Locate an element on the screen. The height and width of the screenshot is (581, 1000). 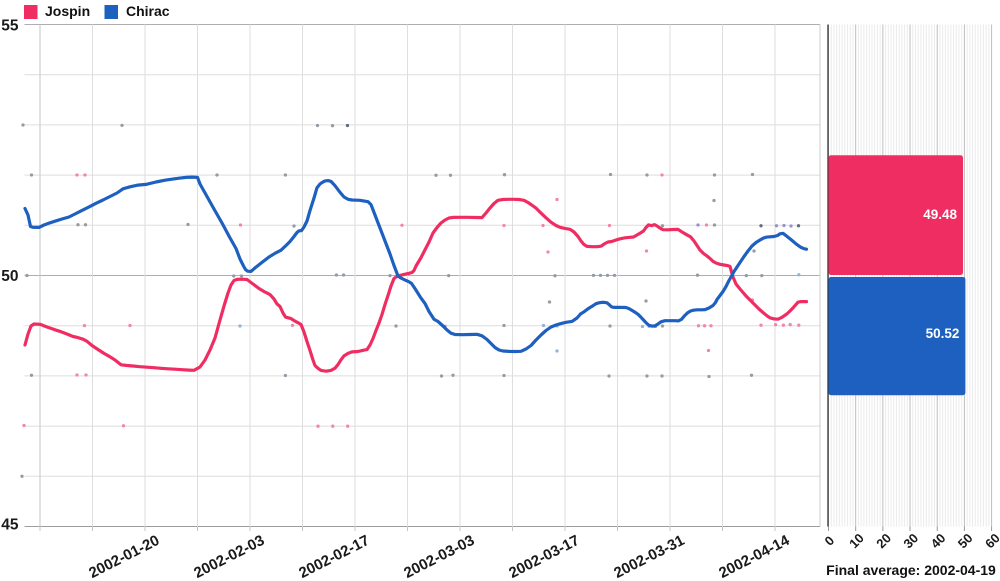
svg-text: 49.48 is located at coordinates (940, 214).